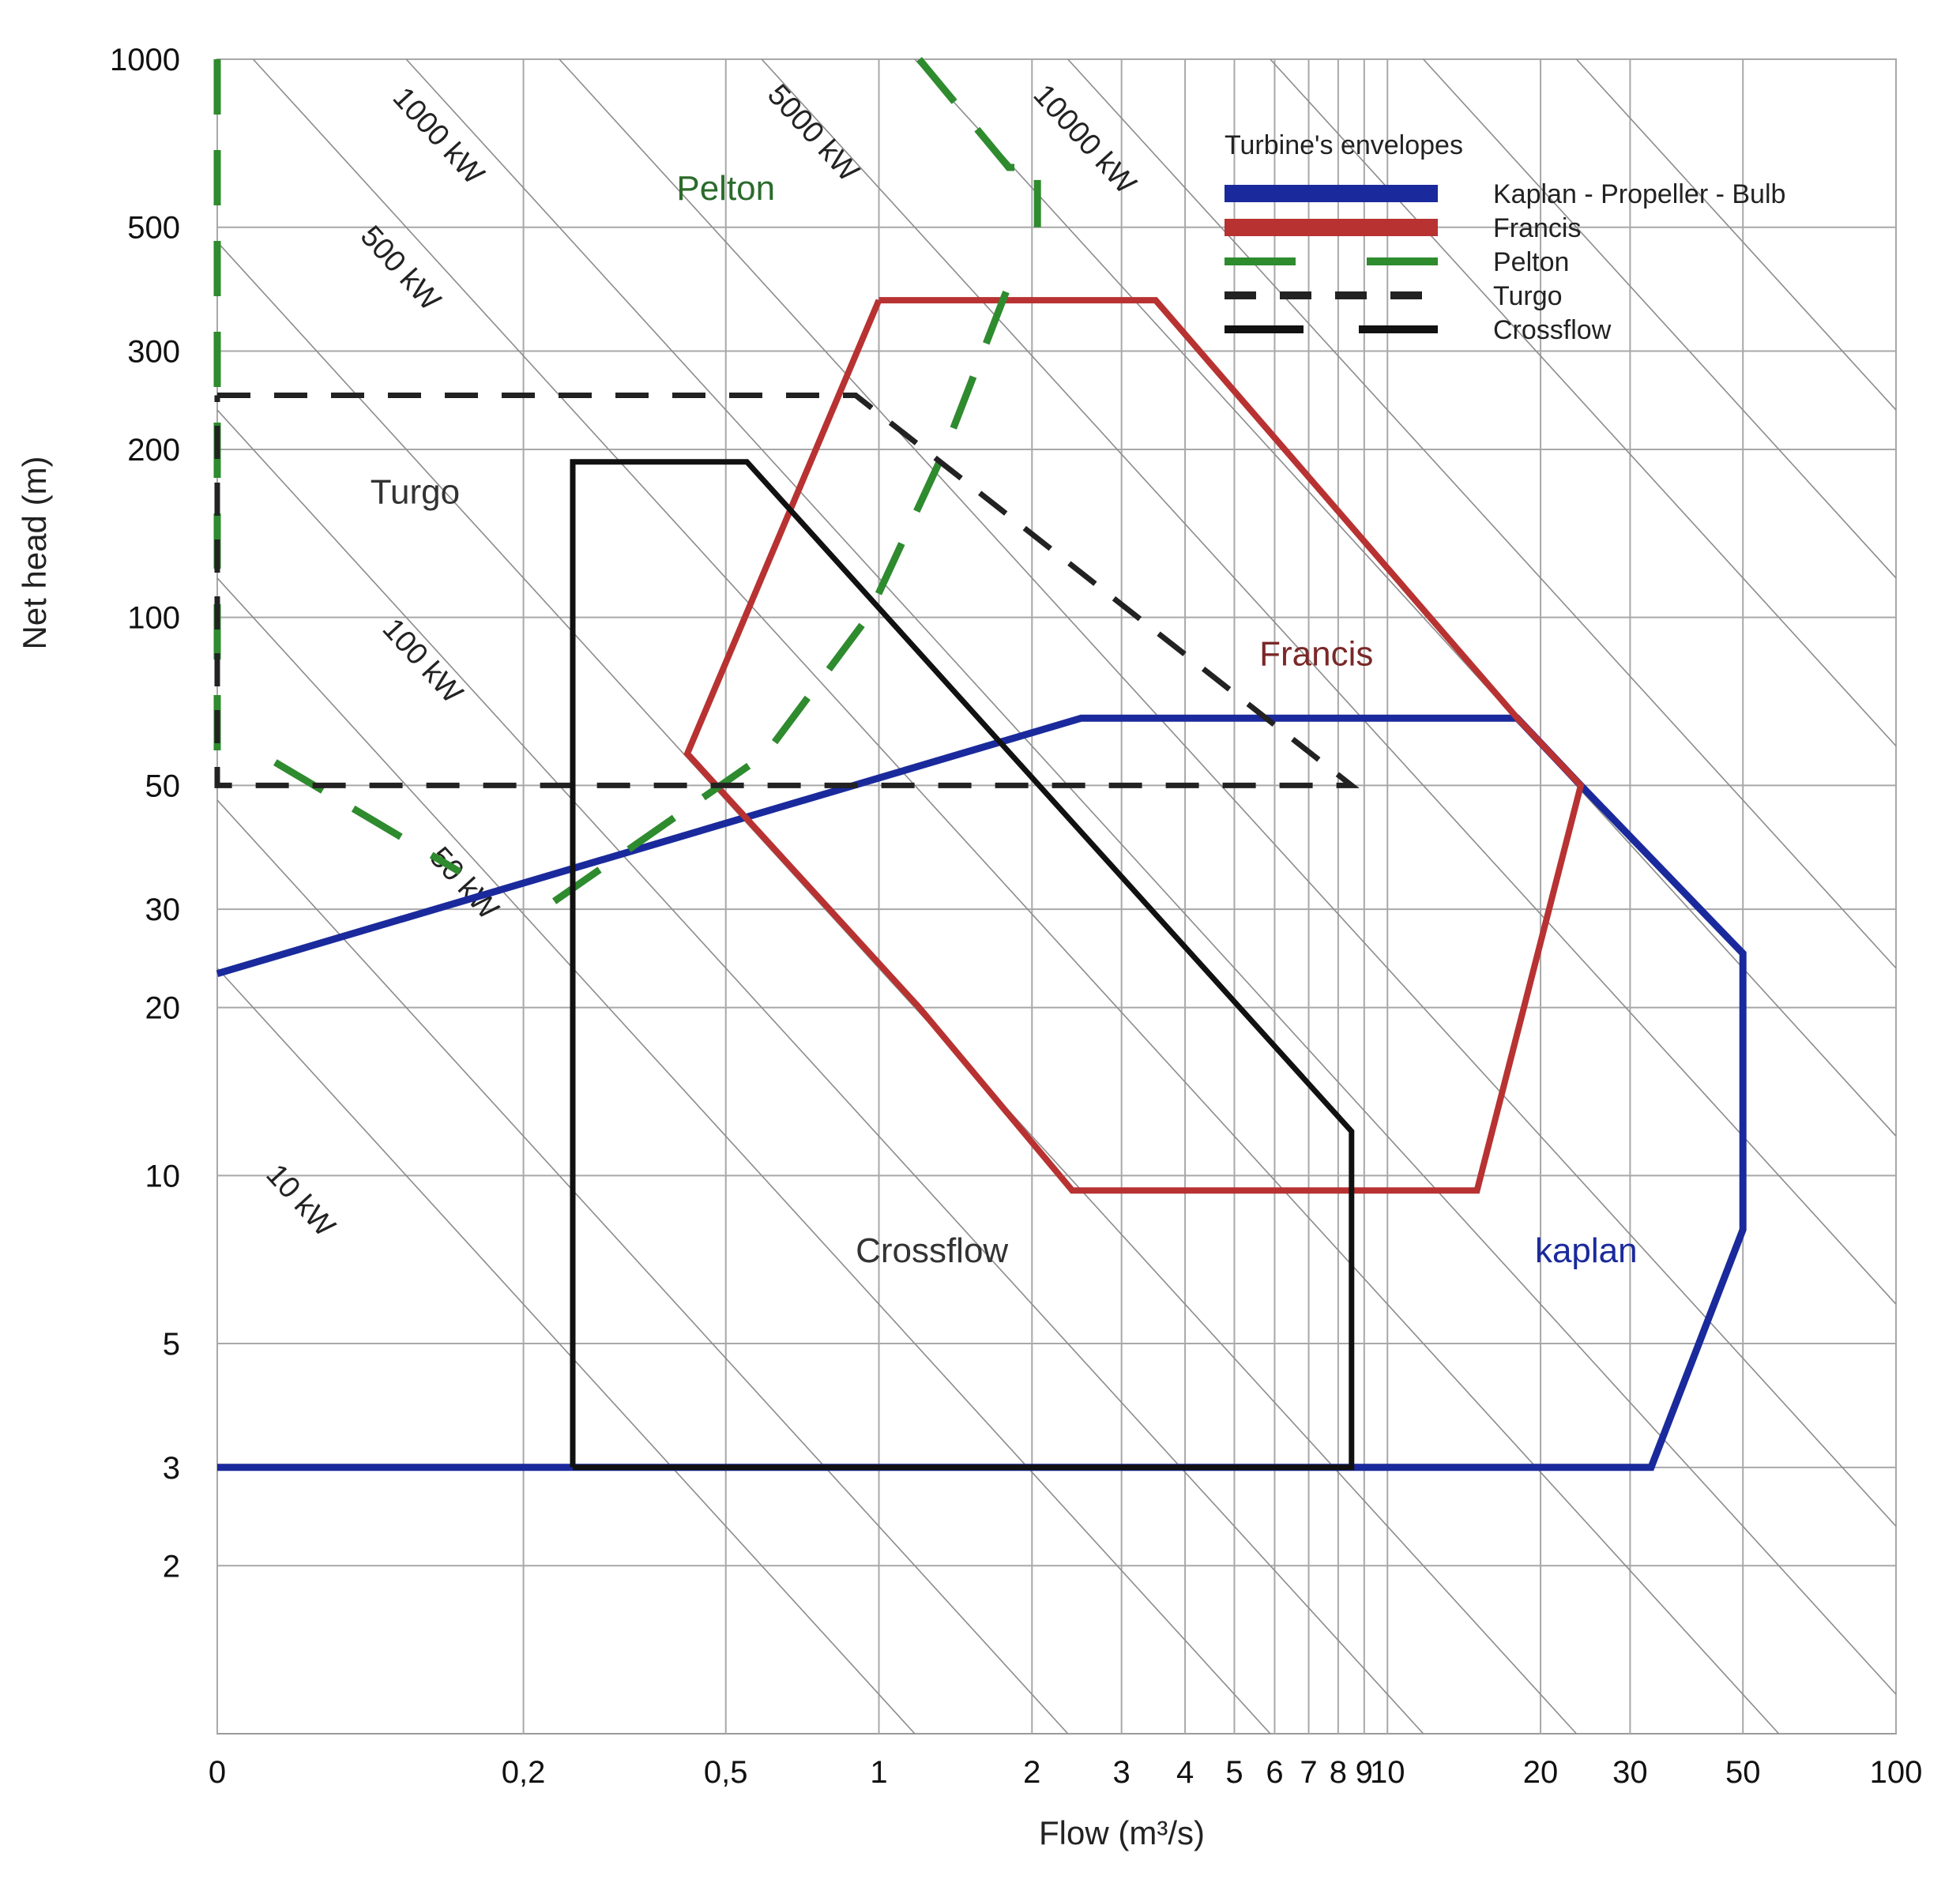 The image size is (1960, 1883). I want to click on legend-label: Pelton, so click(1531, 262).